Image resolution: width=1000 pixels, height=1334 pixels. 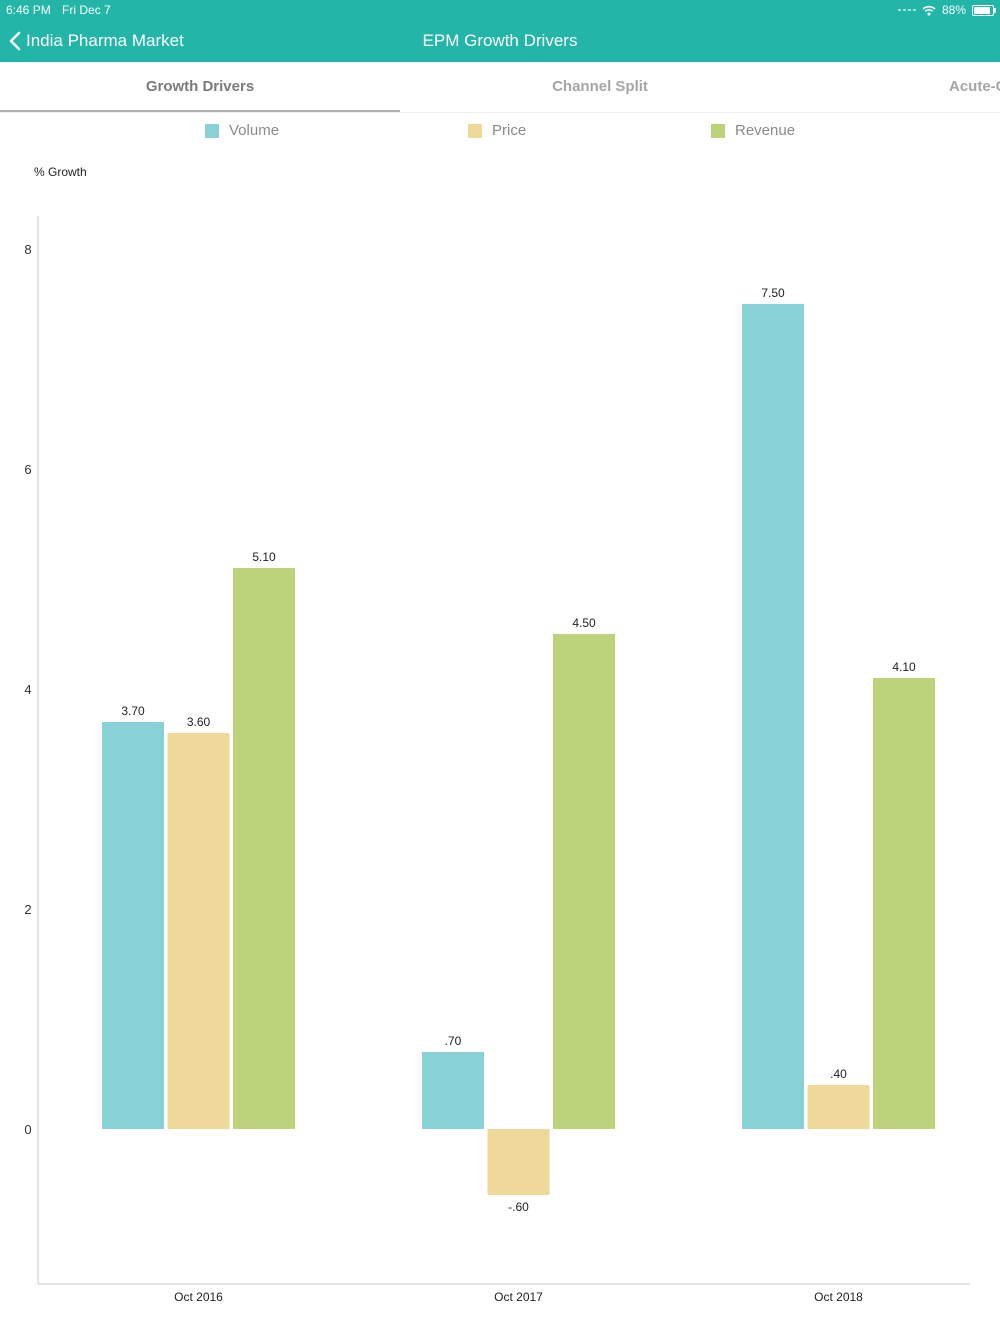 I want to click on legend-item-volume: Volume, so click(x=242, y=130).